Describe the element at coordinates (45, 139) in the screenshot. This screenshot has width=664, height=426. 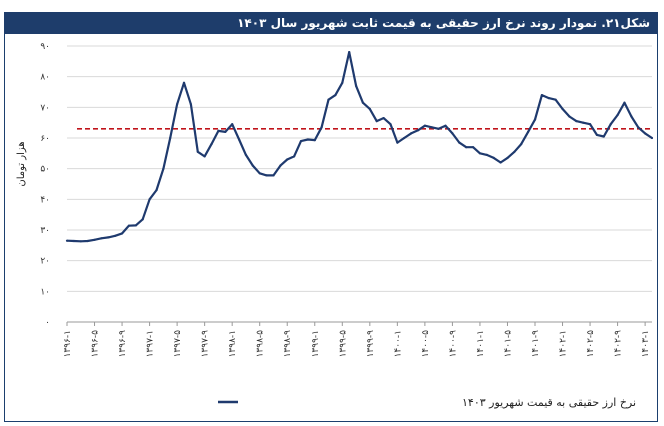
I see `y-tick-label: ۶۰` at that location.